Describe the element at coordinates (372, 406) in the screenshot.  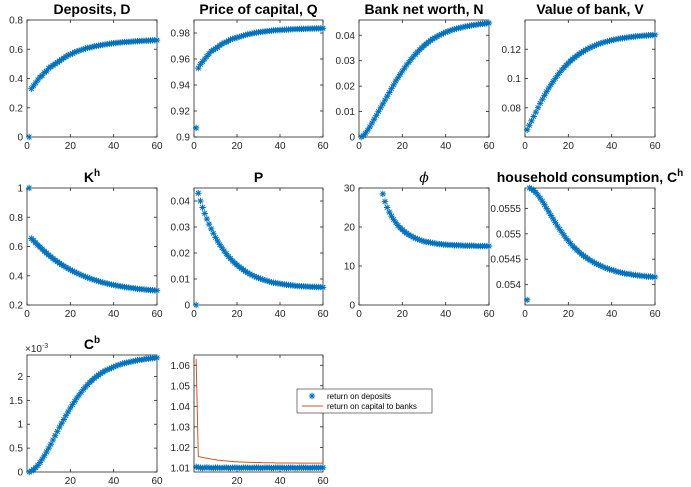
I see `legend-label: return on capital to banks` at that location.